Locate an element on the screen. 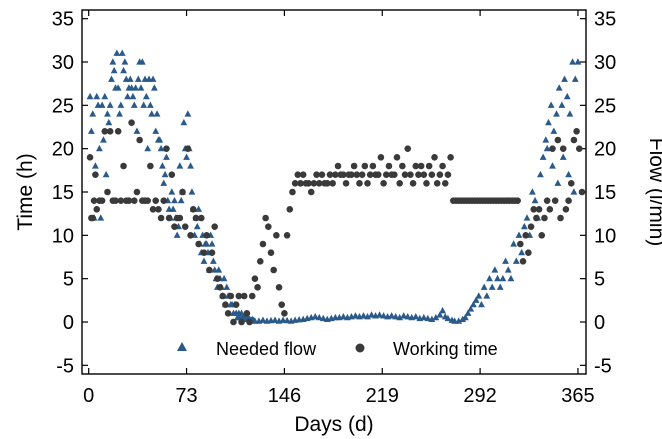 This screenshot has width=662, height=439. y-tick-label-right: 30 is located at coordinates (605, 63).